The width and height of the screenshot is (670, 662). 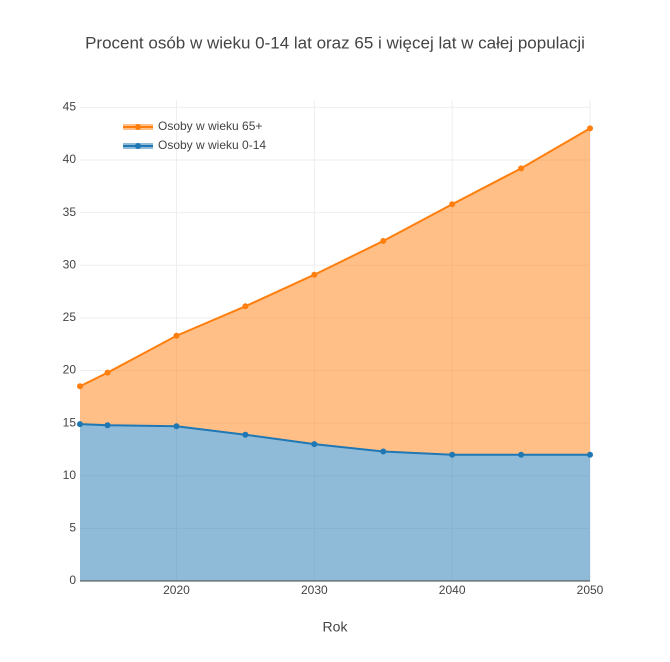 What do you see at coordinates (70, 475) in the screenshot?
I see `y-tick-label: 10` at bounding box center [70, 475].